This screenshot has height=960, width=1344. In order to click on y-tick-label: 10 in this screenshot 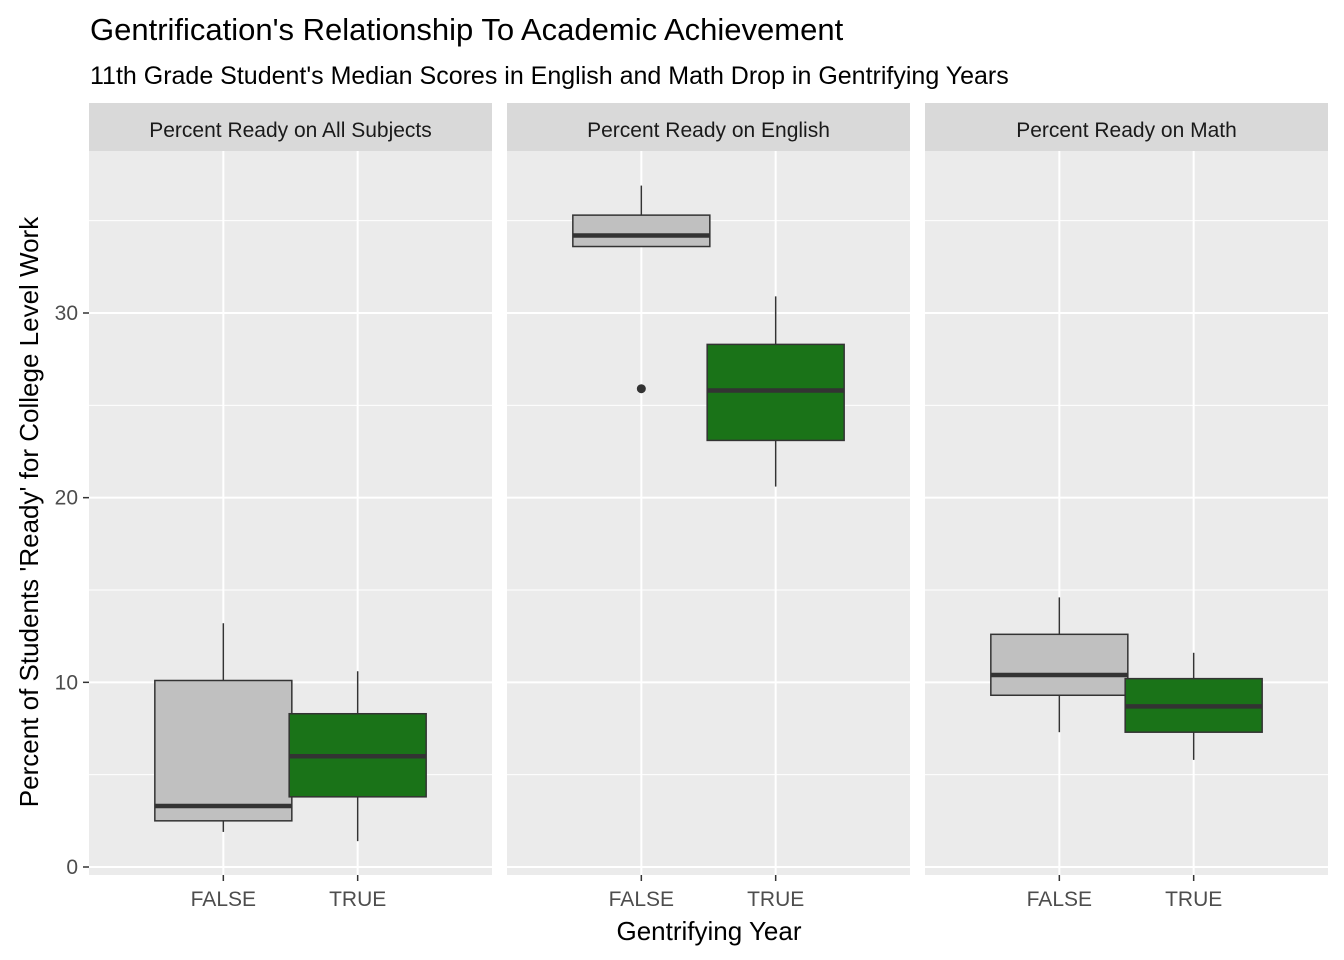, I will do `click(66, 682)`.